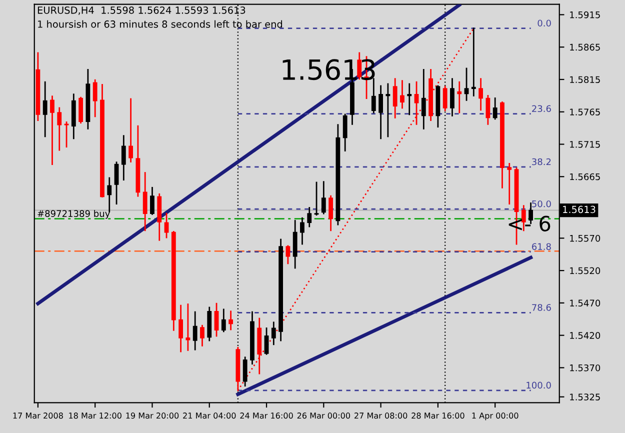  Describe the element at coordinates (538, 385) in the screenshot. I see `series-label: 100.0` at that location.